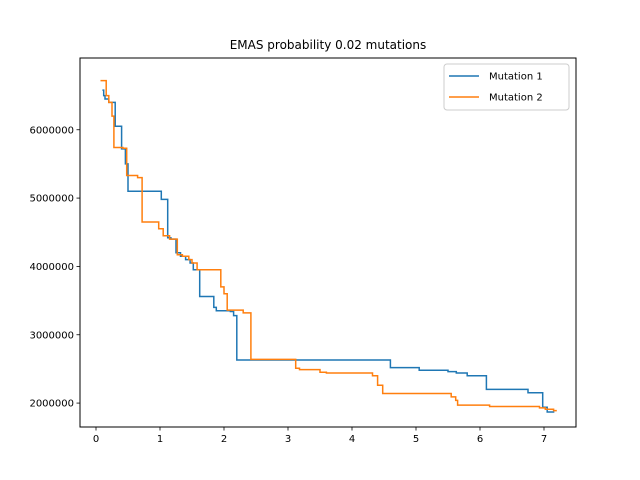  What do you see at coordinates (224, 439) in the screenshot?
I see `x-tick-label: 2` at bounding box center [224, 439].